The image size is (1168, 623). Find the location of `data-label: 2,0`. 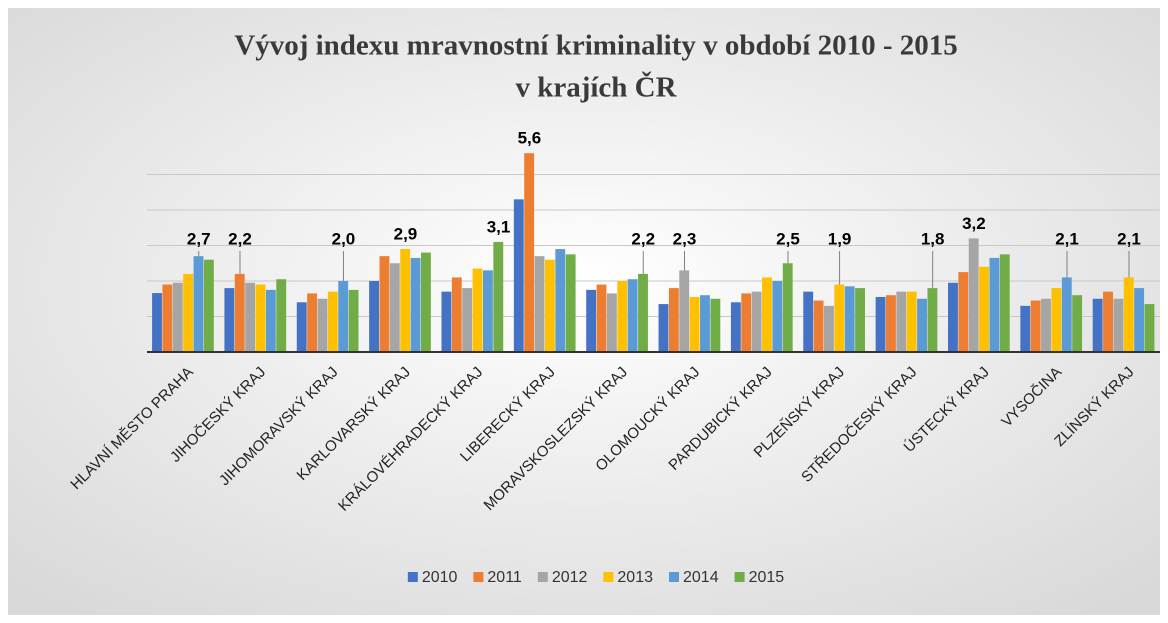

data-label: 2,0 is located at coordinates (344, 238).